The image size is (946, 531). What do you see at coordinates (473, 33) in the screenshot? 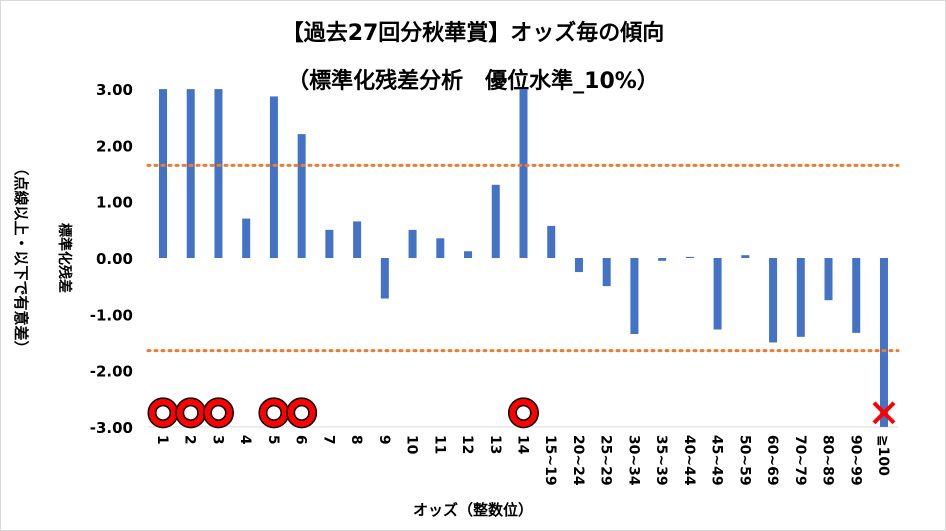
I see `chart-title: 【過去27回分秋華賞】オッズ毎の傾向` at bounding box center [473, 33].